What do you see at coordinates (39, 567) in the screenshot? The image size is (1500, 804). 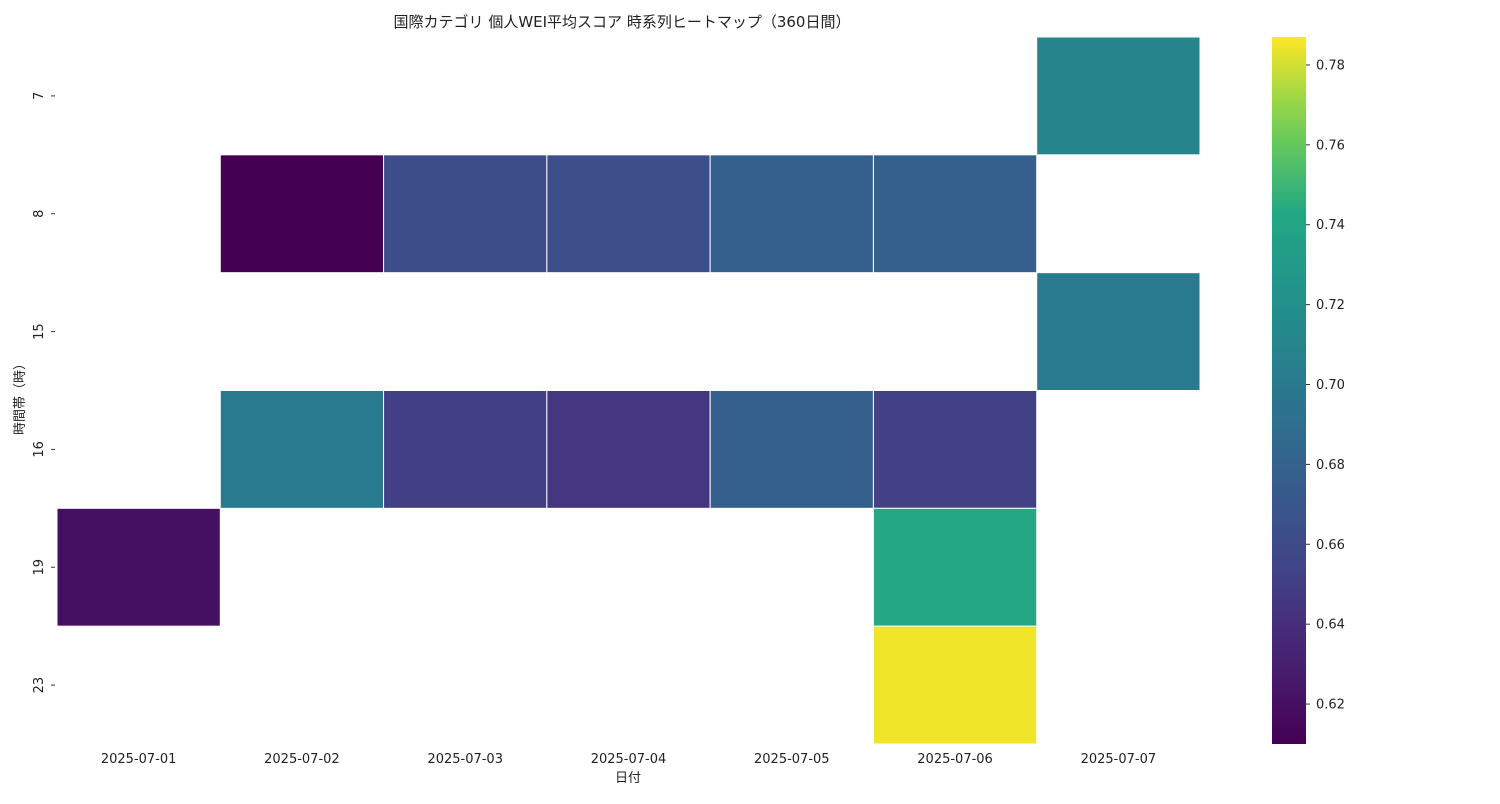 I see `y-tick-label: 19` at bounding box center [39, 567].